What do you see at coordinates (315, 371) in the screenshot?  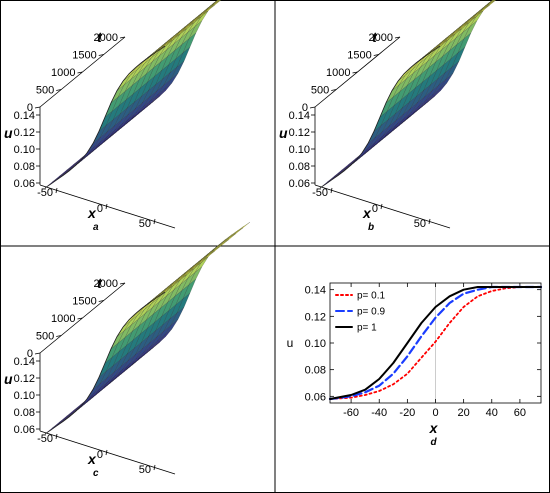 I see `y-tick-label: 0.08` at bounding box center [315, 371].